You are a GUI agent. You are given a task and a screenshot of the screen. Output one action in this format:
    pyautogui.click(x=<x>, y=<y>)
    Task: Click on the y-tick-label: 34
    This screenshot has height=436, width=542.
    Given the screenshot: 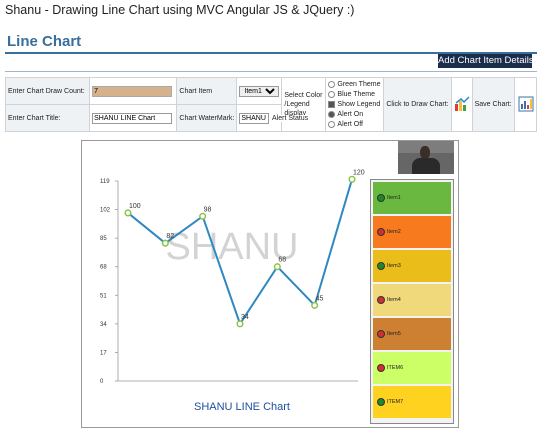 What is the action you would take?
    pyautogui.click(x=103, y=325)
    